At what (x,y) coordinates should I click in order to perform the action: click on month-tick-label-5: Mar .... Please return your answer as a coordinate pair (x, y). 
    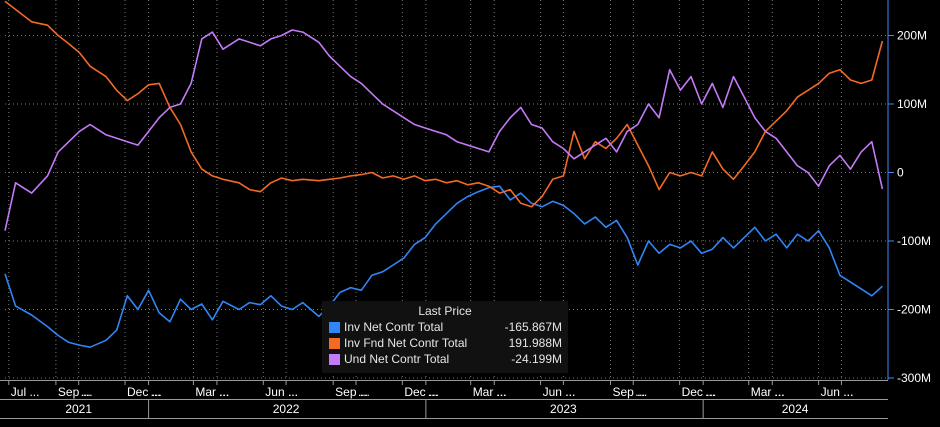
    Looking at the image, I should click on (212, 392).